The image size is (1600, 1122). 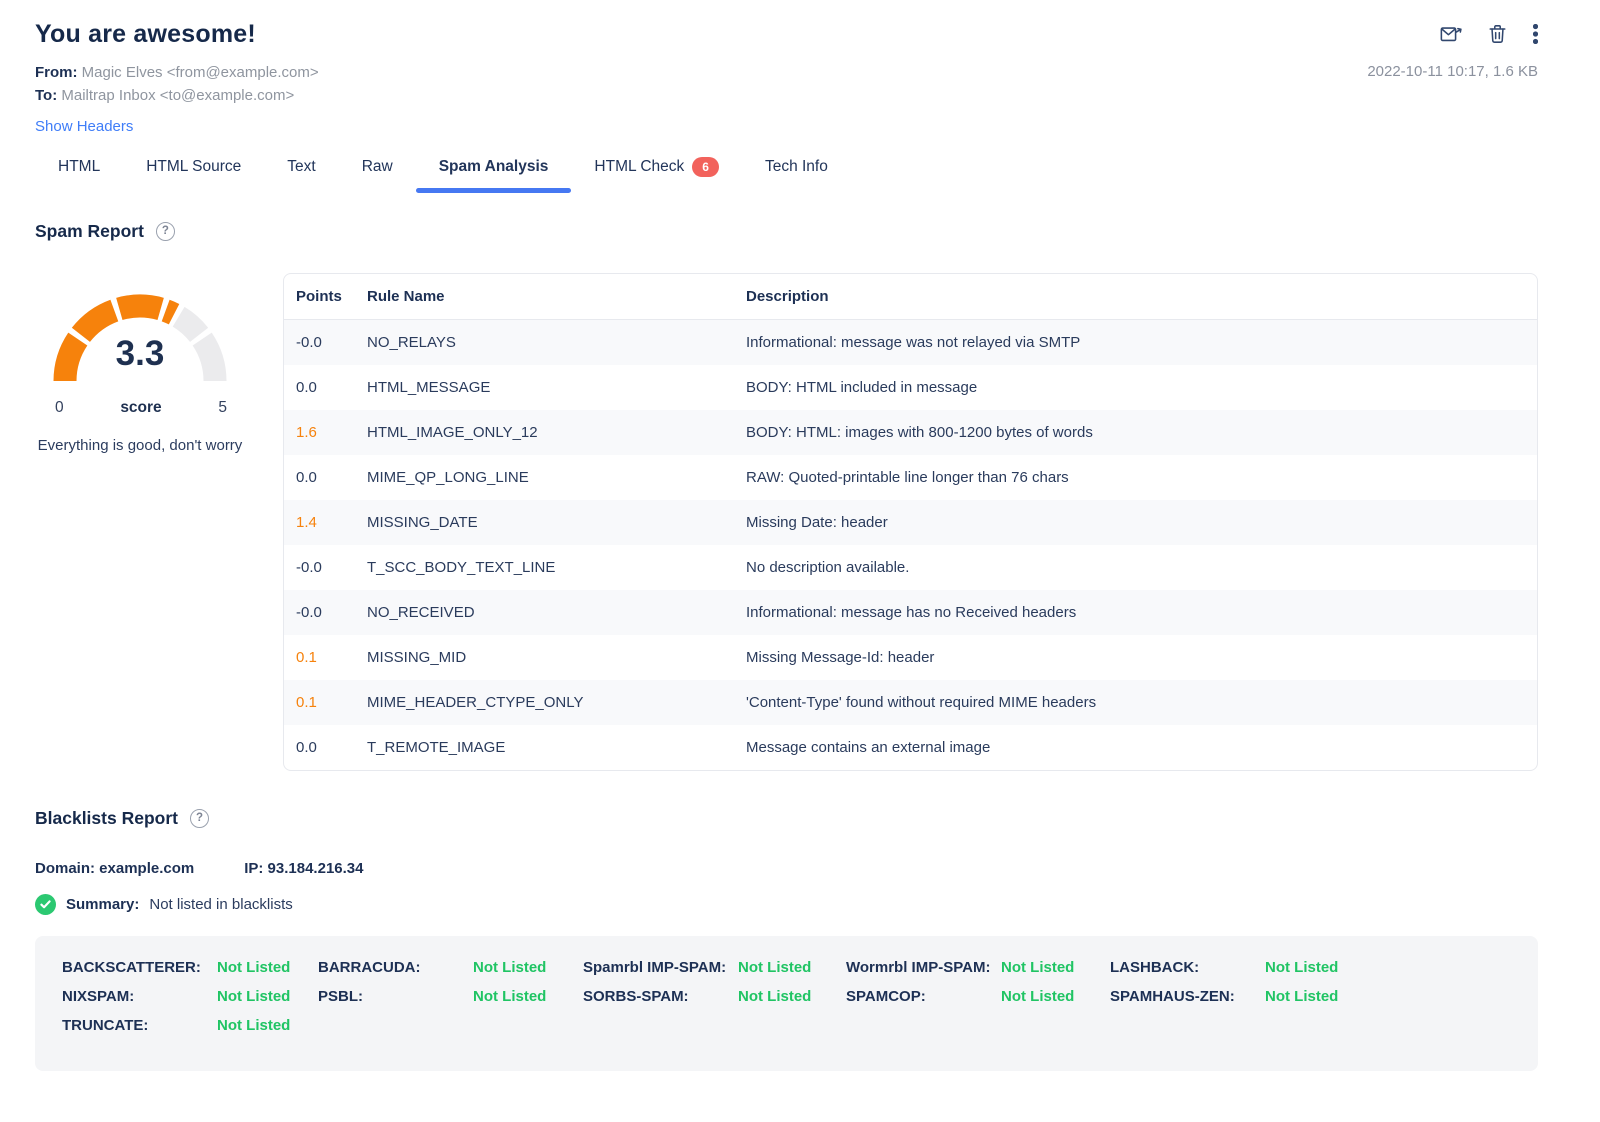 I want to click on more-actions-button, so click(x=1535, y=35).